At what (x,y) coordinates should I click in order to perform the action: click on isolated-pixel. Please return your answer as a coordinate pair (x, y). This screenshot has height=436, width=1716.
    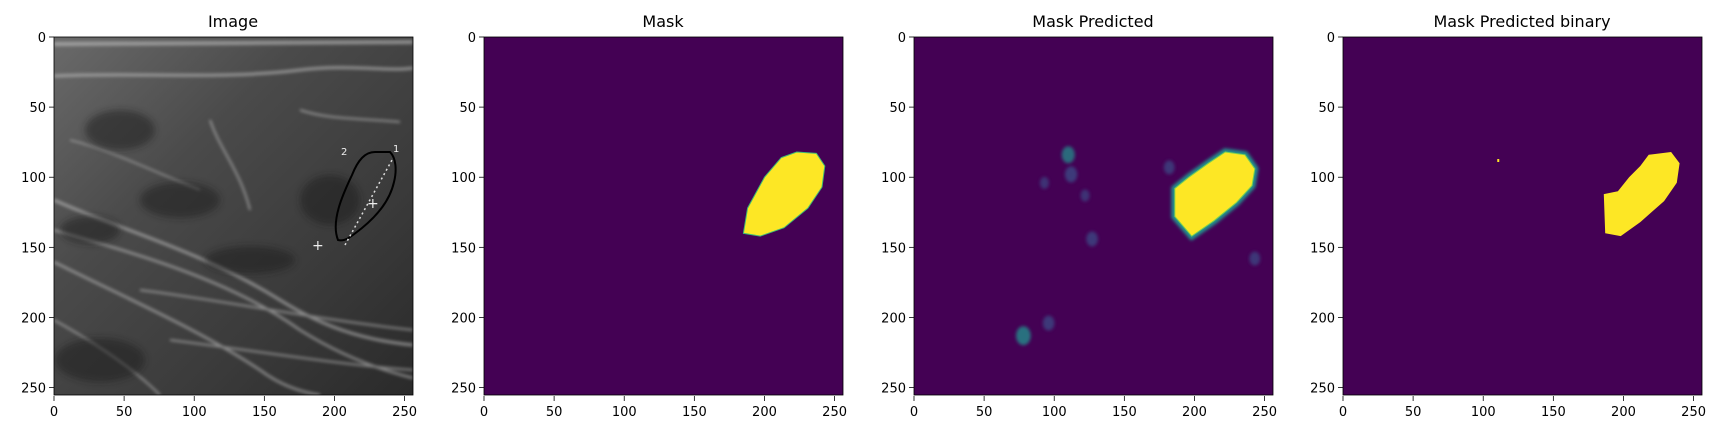
    Looking at the image, I should click on (1498, 160).